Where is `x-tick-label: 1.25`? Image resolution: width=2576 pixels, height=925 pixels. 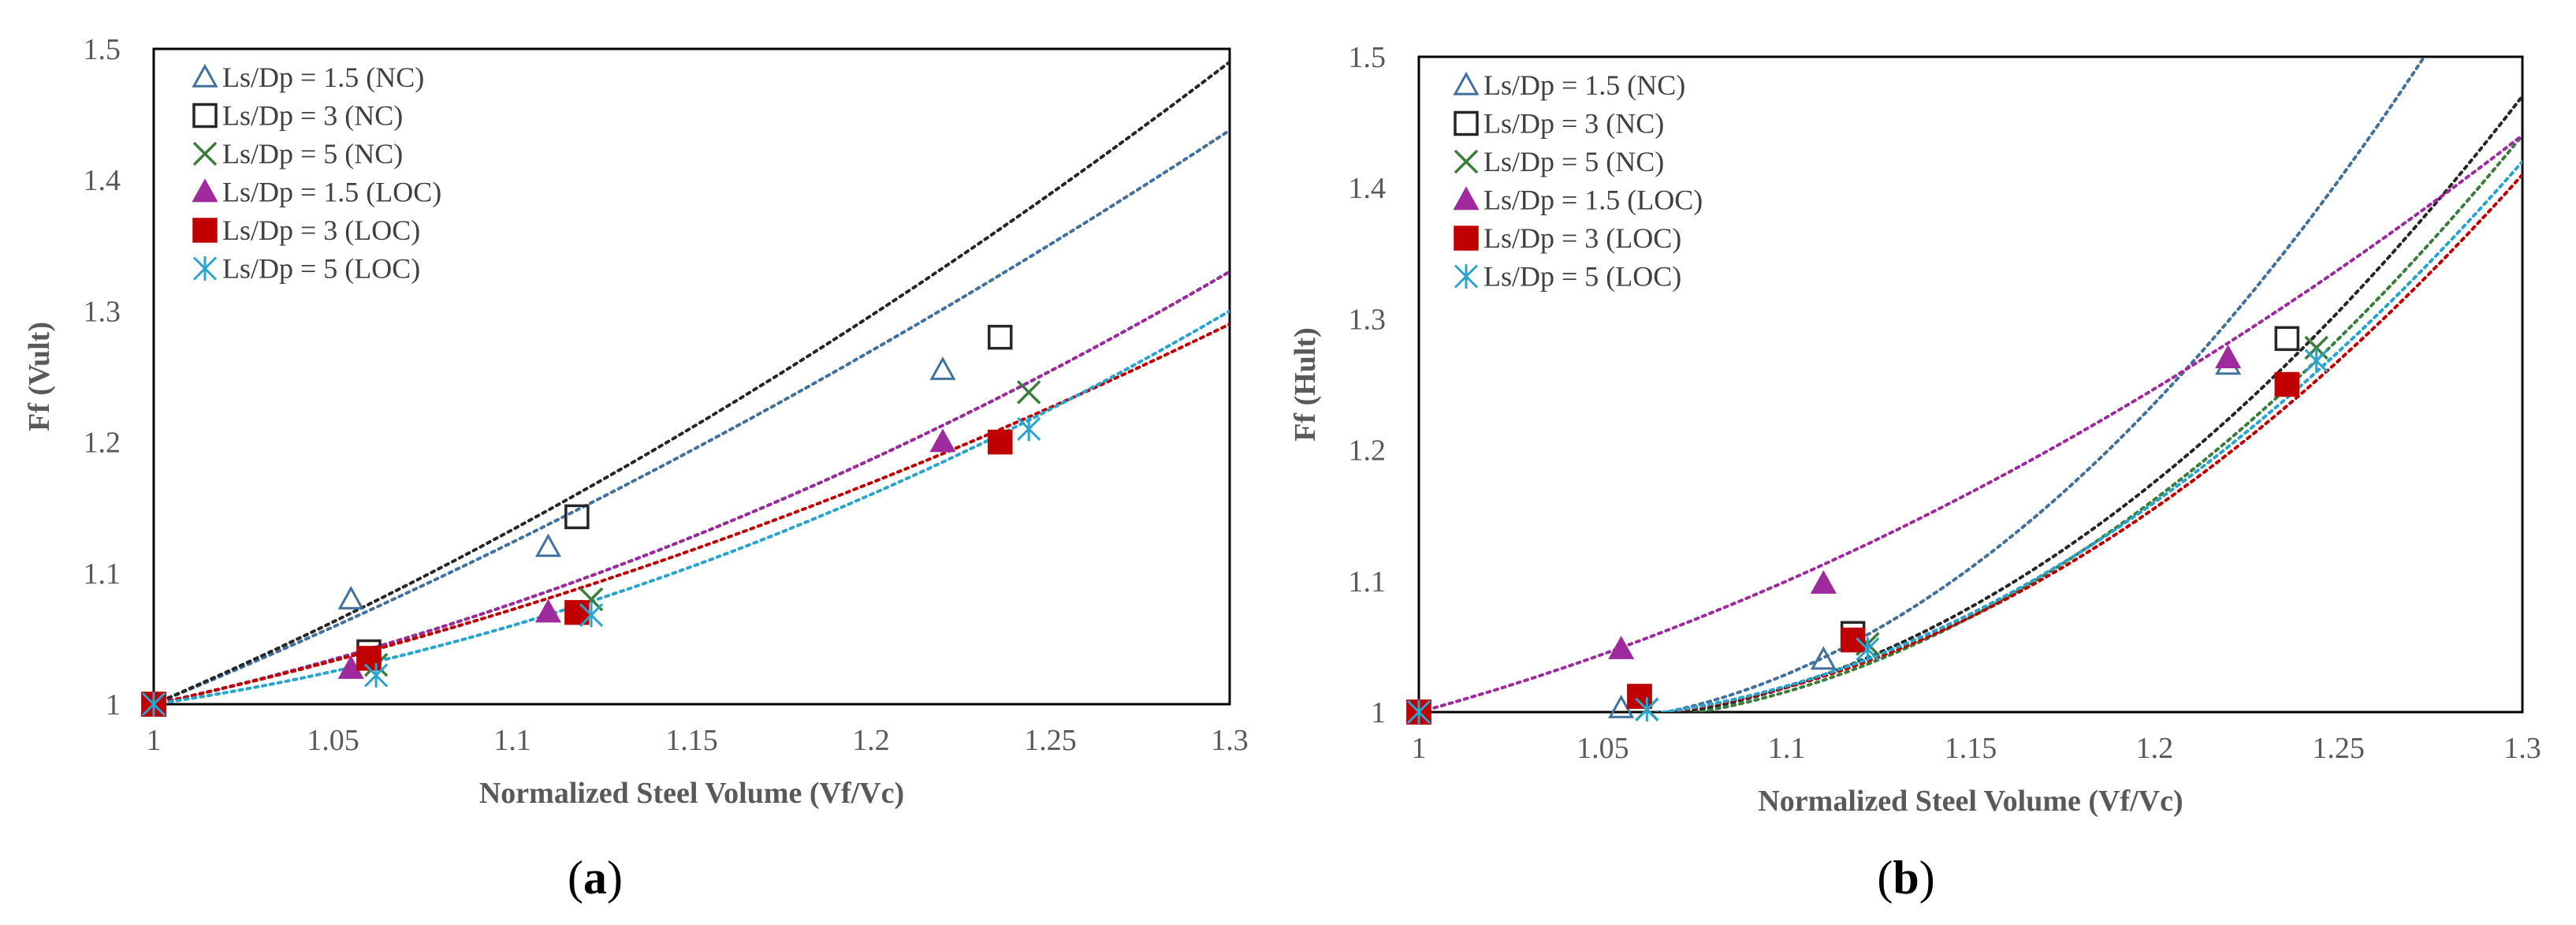
x-tick-label: 1.25 is located at coordinates (1050, 740).